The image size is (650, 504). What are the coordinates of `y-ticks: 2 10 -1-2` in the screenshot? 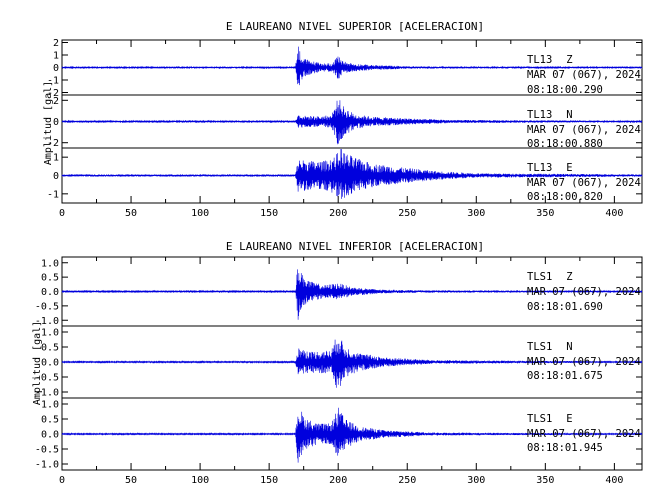 It's located at (344, 68).